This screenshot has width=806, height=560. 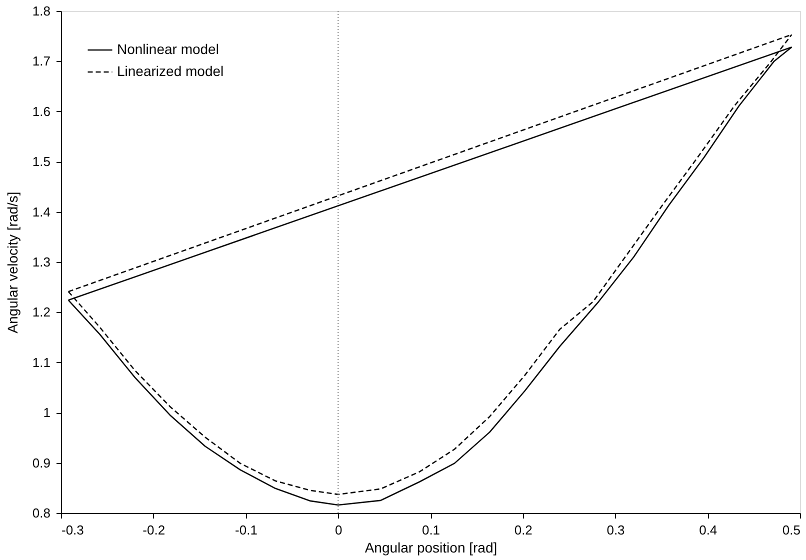 What do you see at coordinates (170, 71) in the screenshot?
I see `legend-label: Linearized model` at bounding box center [170, 71].